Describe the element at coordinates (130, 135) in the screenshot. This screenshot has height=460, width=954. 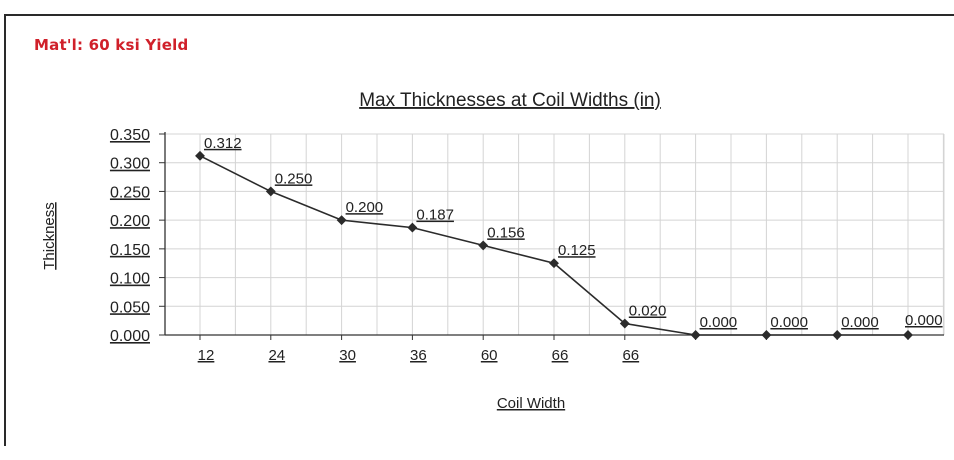
I see `y-tick-label: 0.350` at that location.